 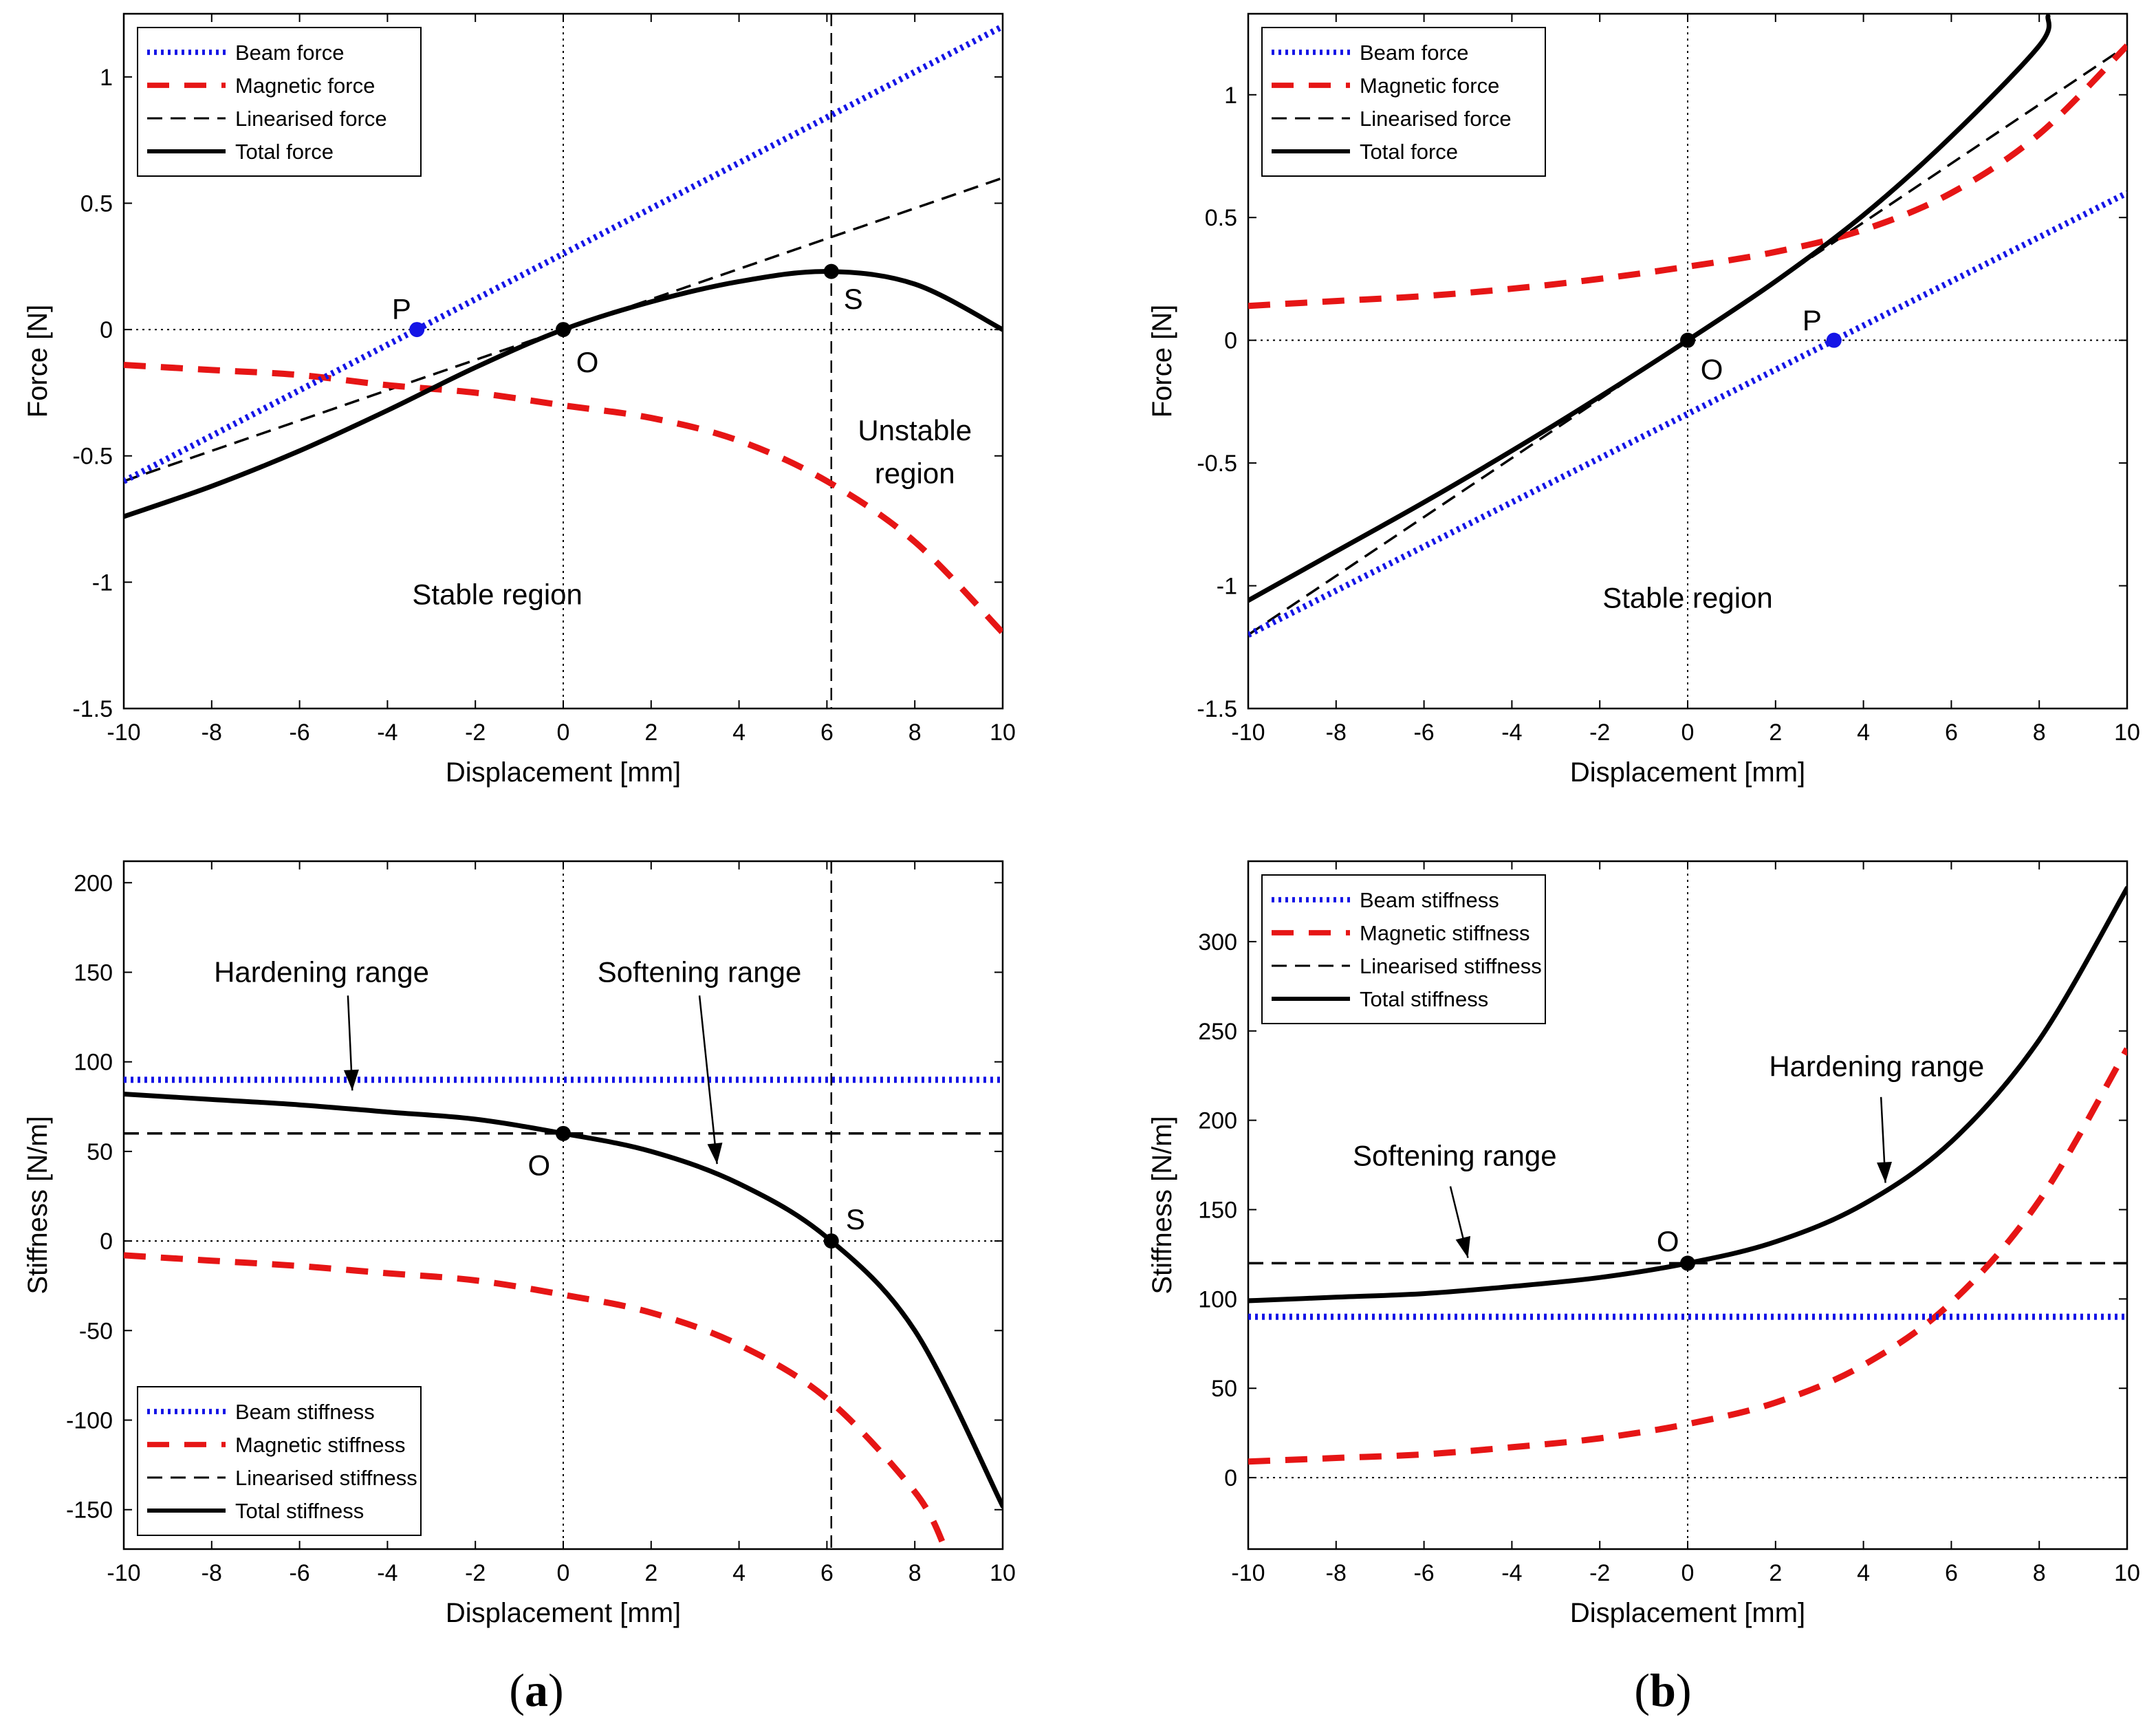 What do you see at coordinates (708, 1080) in the screenshot?
I see `arrow-shaft` at bounding box center [708, 1080].